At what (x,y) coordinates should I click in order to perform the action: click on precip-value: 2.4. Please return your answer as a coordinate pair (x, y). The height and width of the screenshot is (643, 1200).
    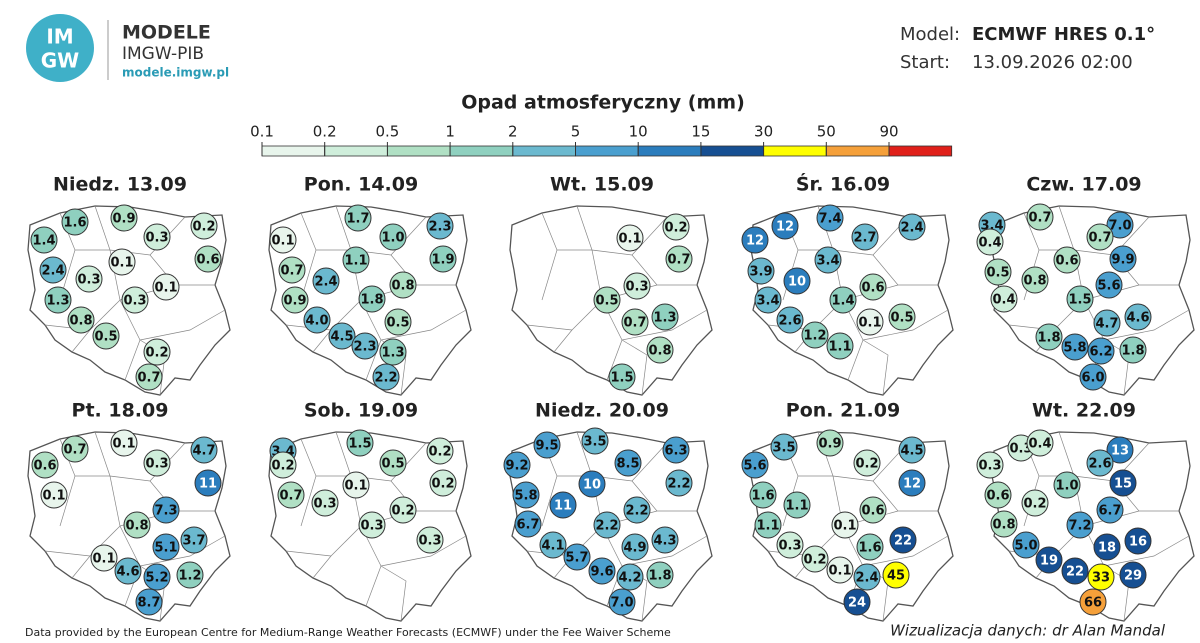
    Looking at the image, I should click on (866, 578).